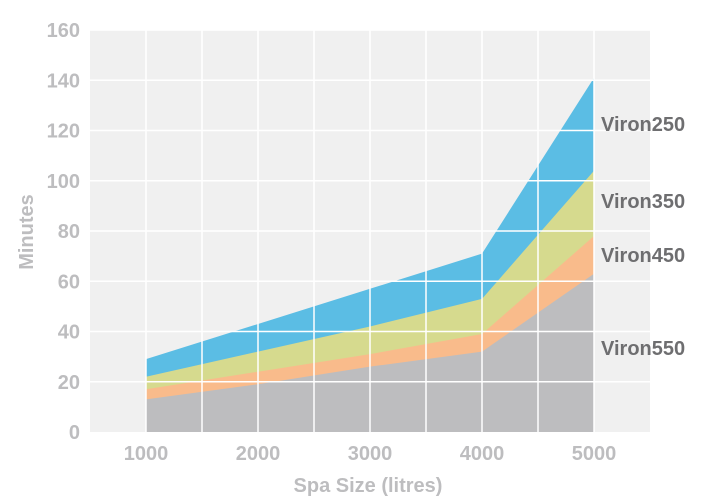  I want to click on y-tick-label: 40, so click(69, 333).